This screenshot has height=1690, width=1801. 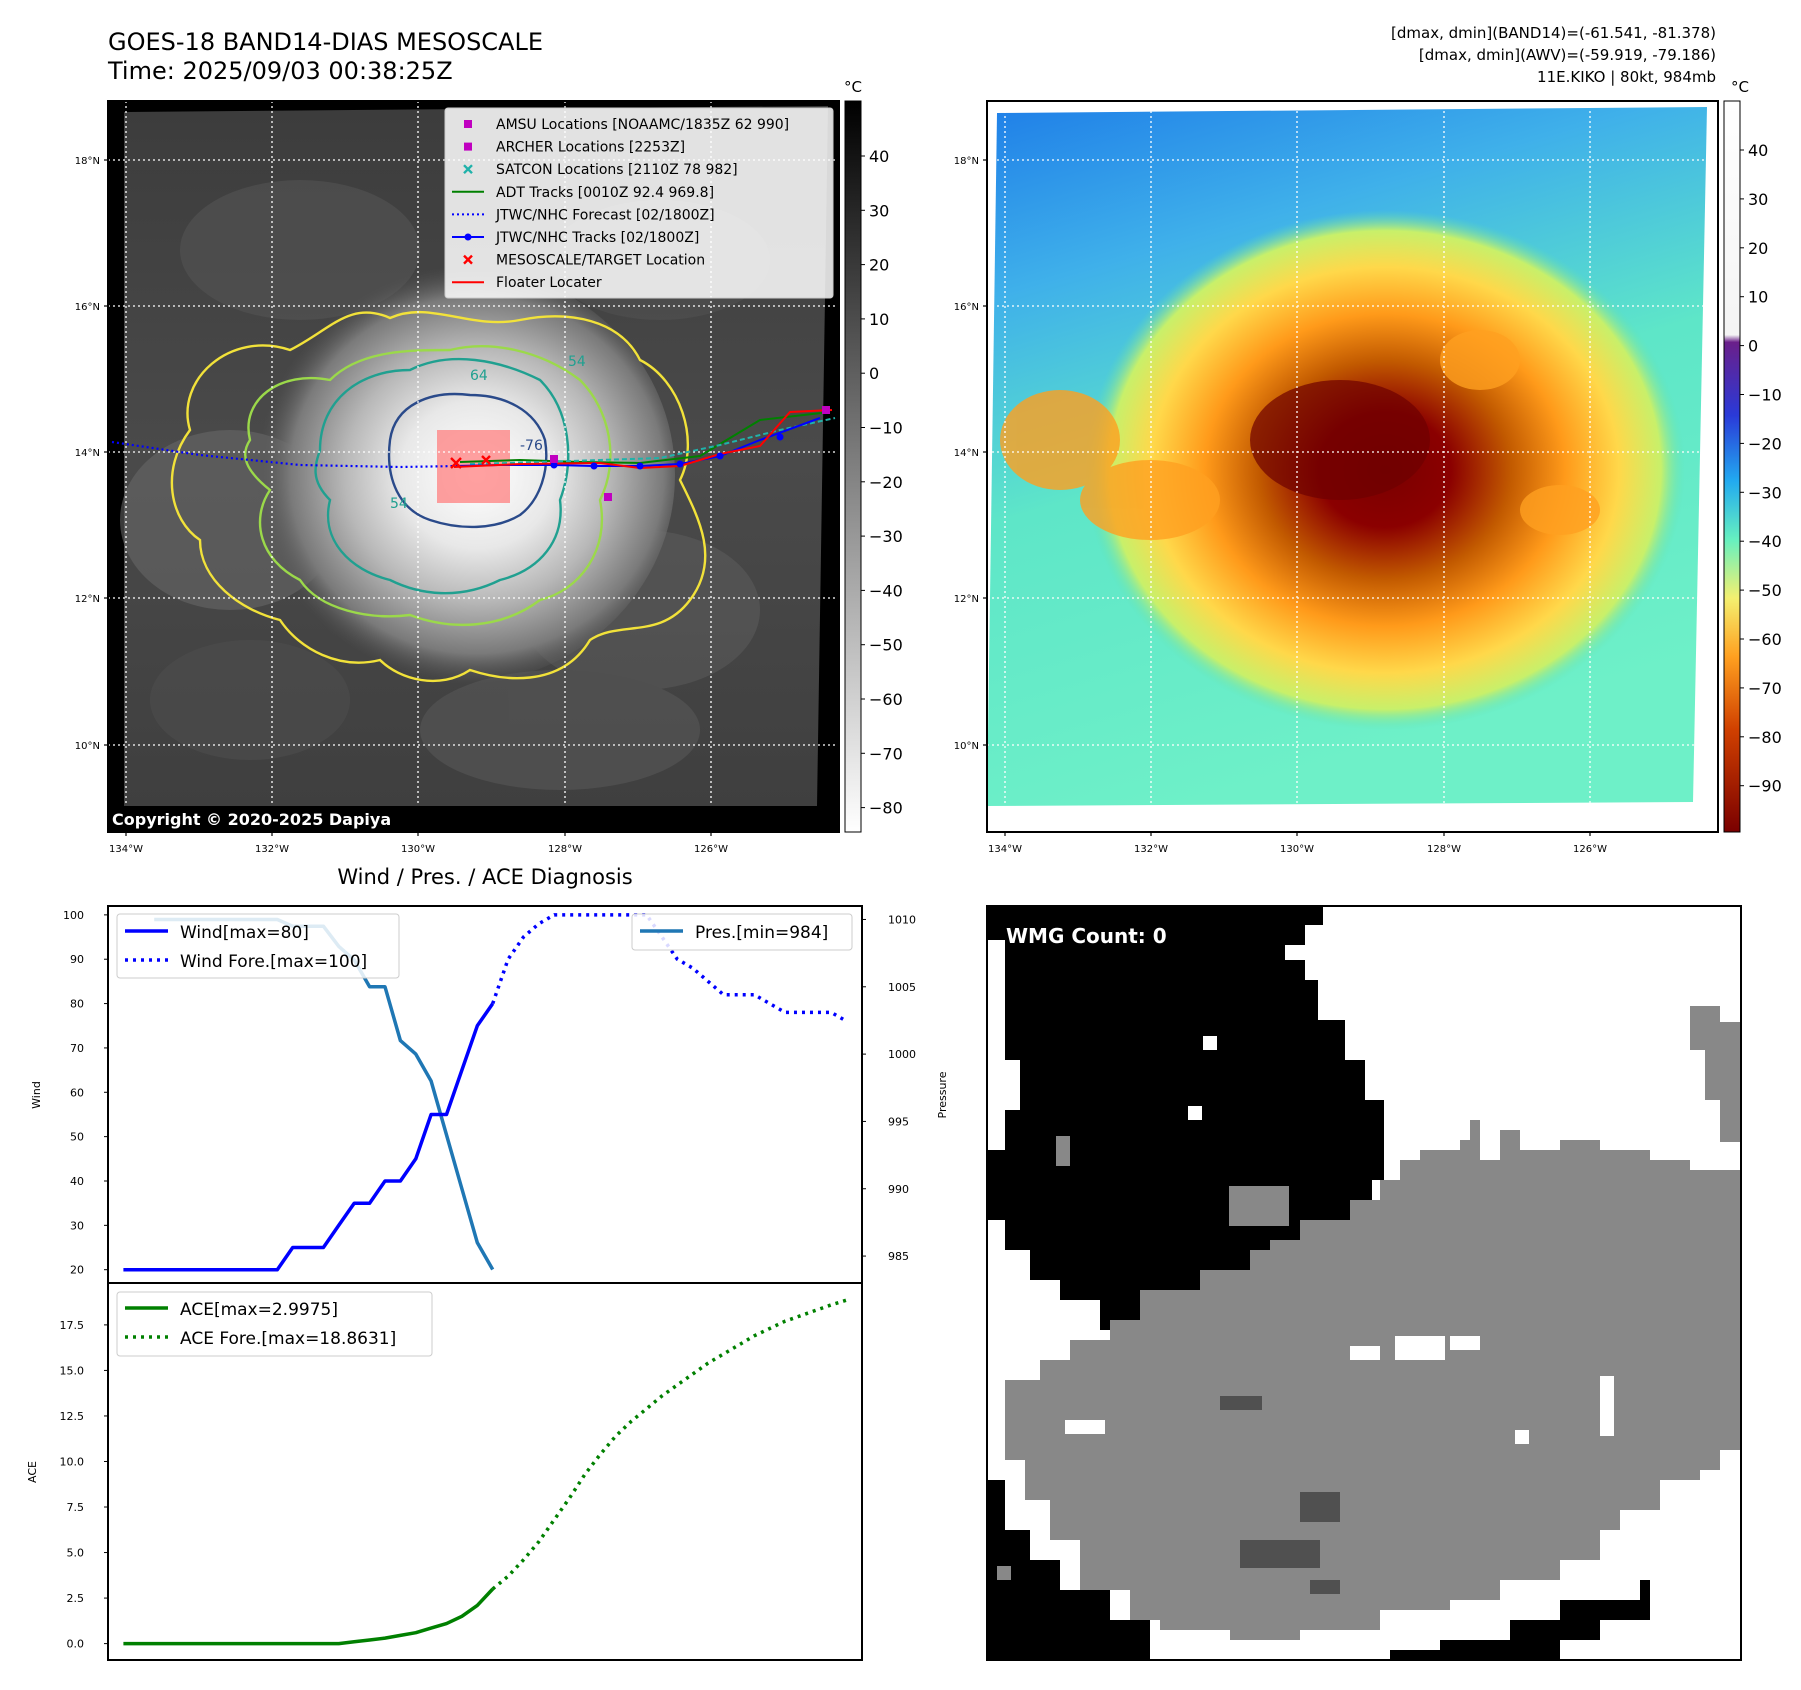 What do you see at coordinates (325, 42) in the screenshot?
I see `title-line-1: GOES-18 BAND14-DIAS MESOSCALE` at bounding box center [325, 42].